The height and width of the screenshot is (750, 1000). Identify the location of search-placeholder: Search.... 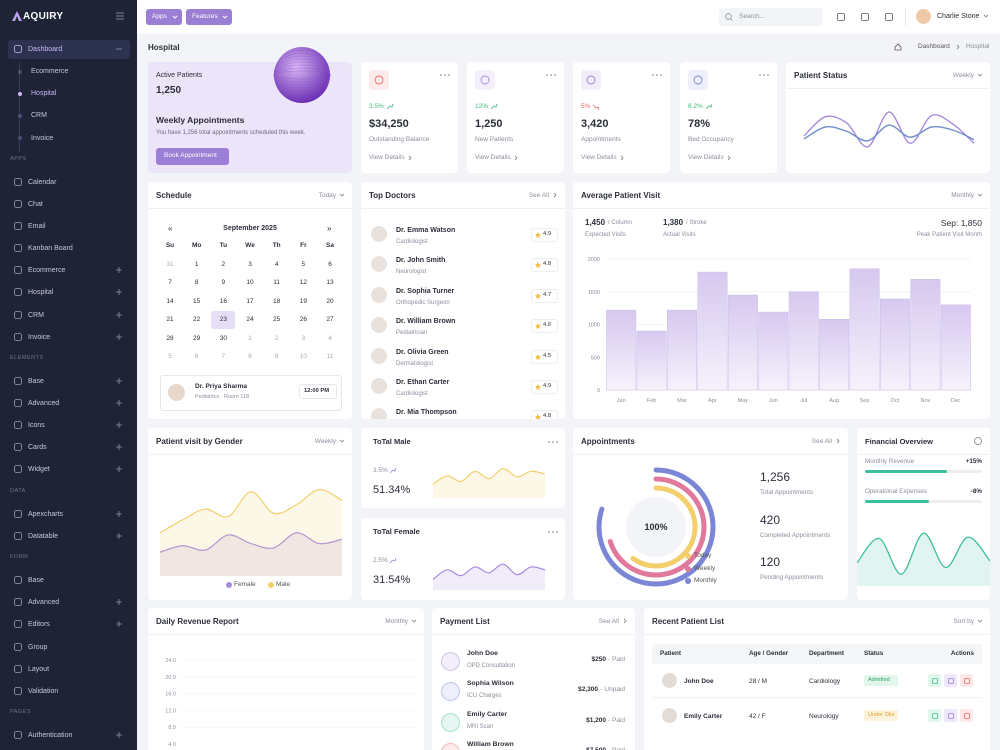
(752, 16).